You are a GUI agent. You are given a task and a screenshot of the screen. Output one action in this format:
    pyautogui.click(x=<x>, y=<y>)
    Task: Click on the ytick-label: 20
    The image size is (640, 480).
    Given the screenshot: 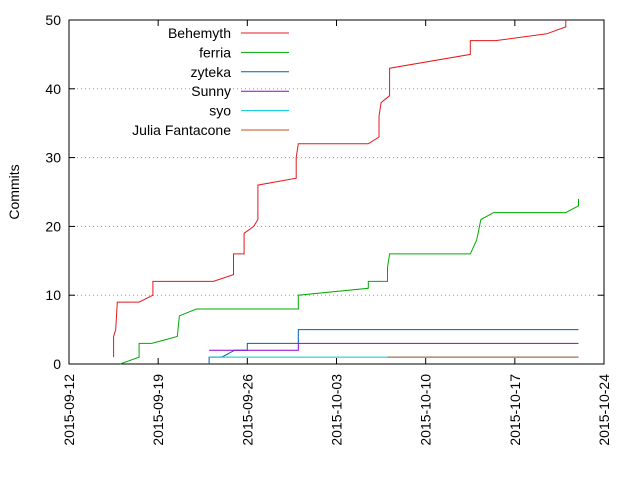 What is the action you would take?
    pyautogui.click(x=53, y=226)
    